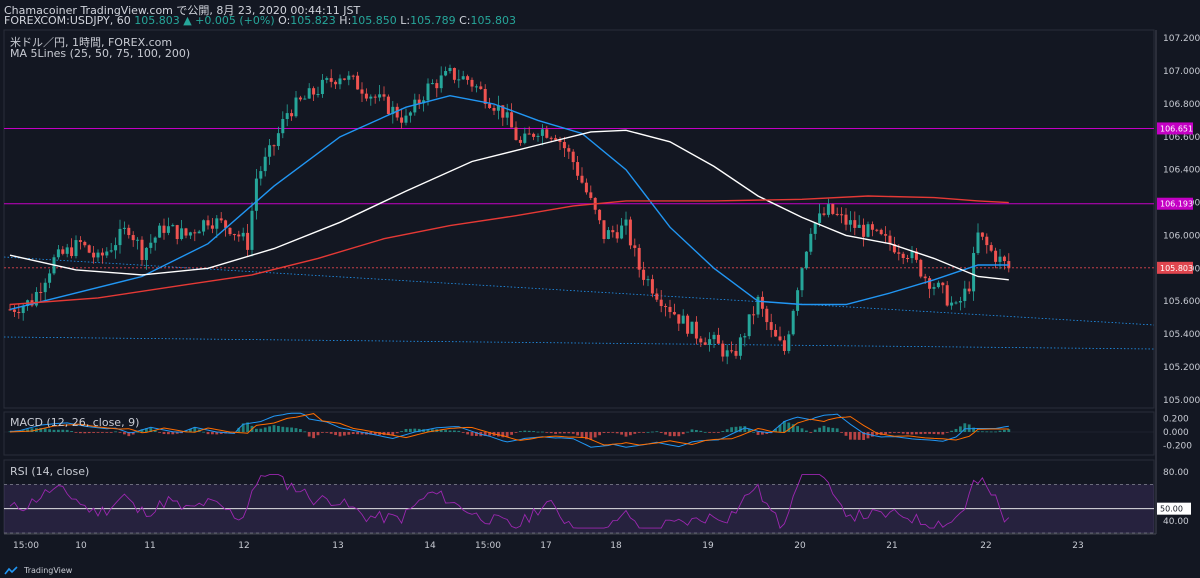  I want to click on macd-legend: MACD (12, 26, close, 9), so click(75, 422).